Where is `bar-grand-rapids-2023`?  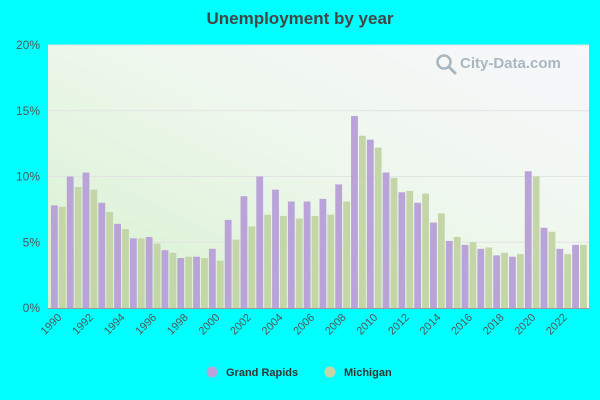 bar-grand-rapids-2023 is located at coordinates (576, 276).